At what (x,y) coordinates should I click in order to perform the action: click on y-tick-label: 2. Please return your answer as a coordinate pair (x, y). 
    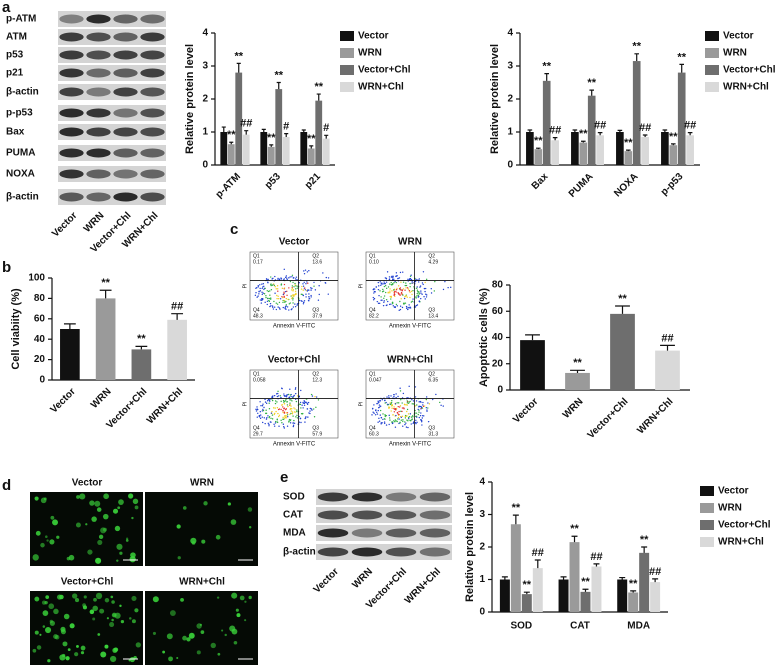
    Looking at the image, I should click on (510, 99).